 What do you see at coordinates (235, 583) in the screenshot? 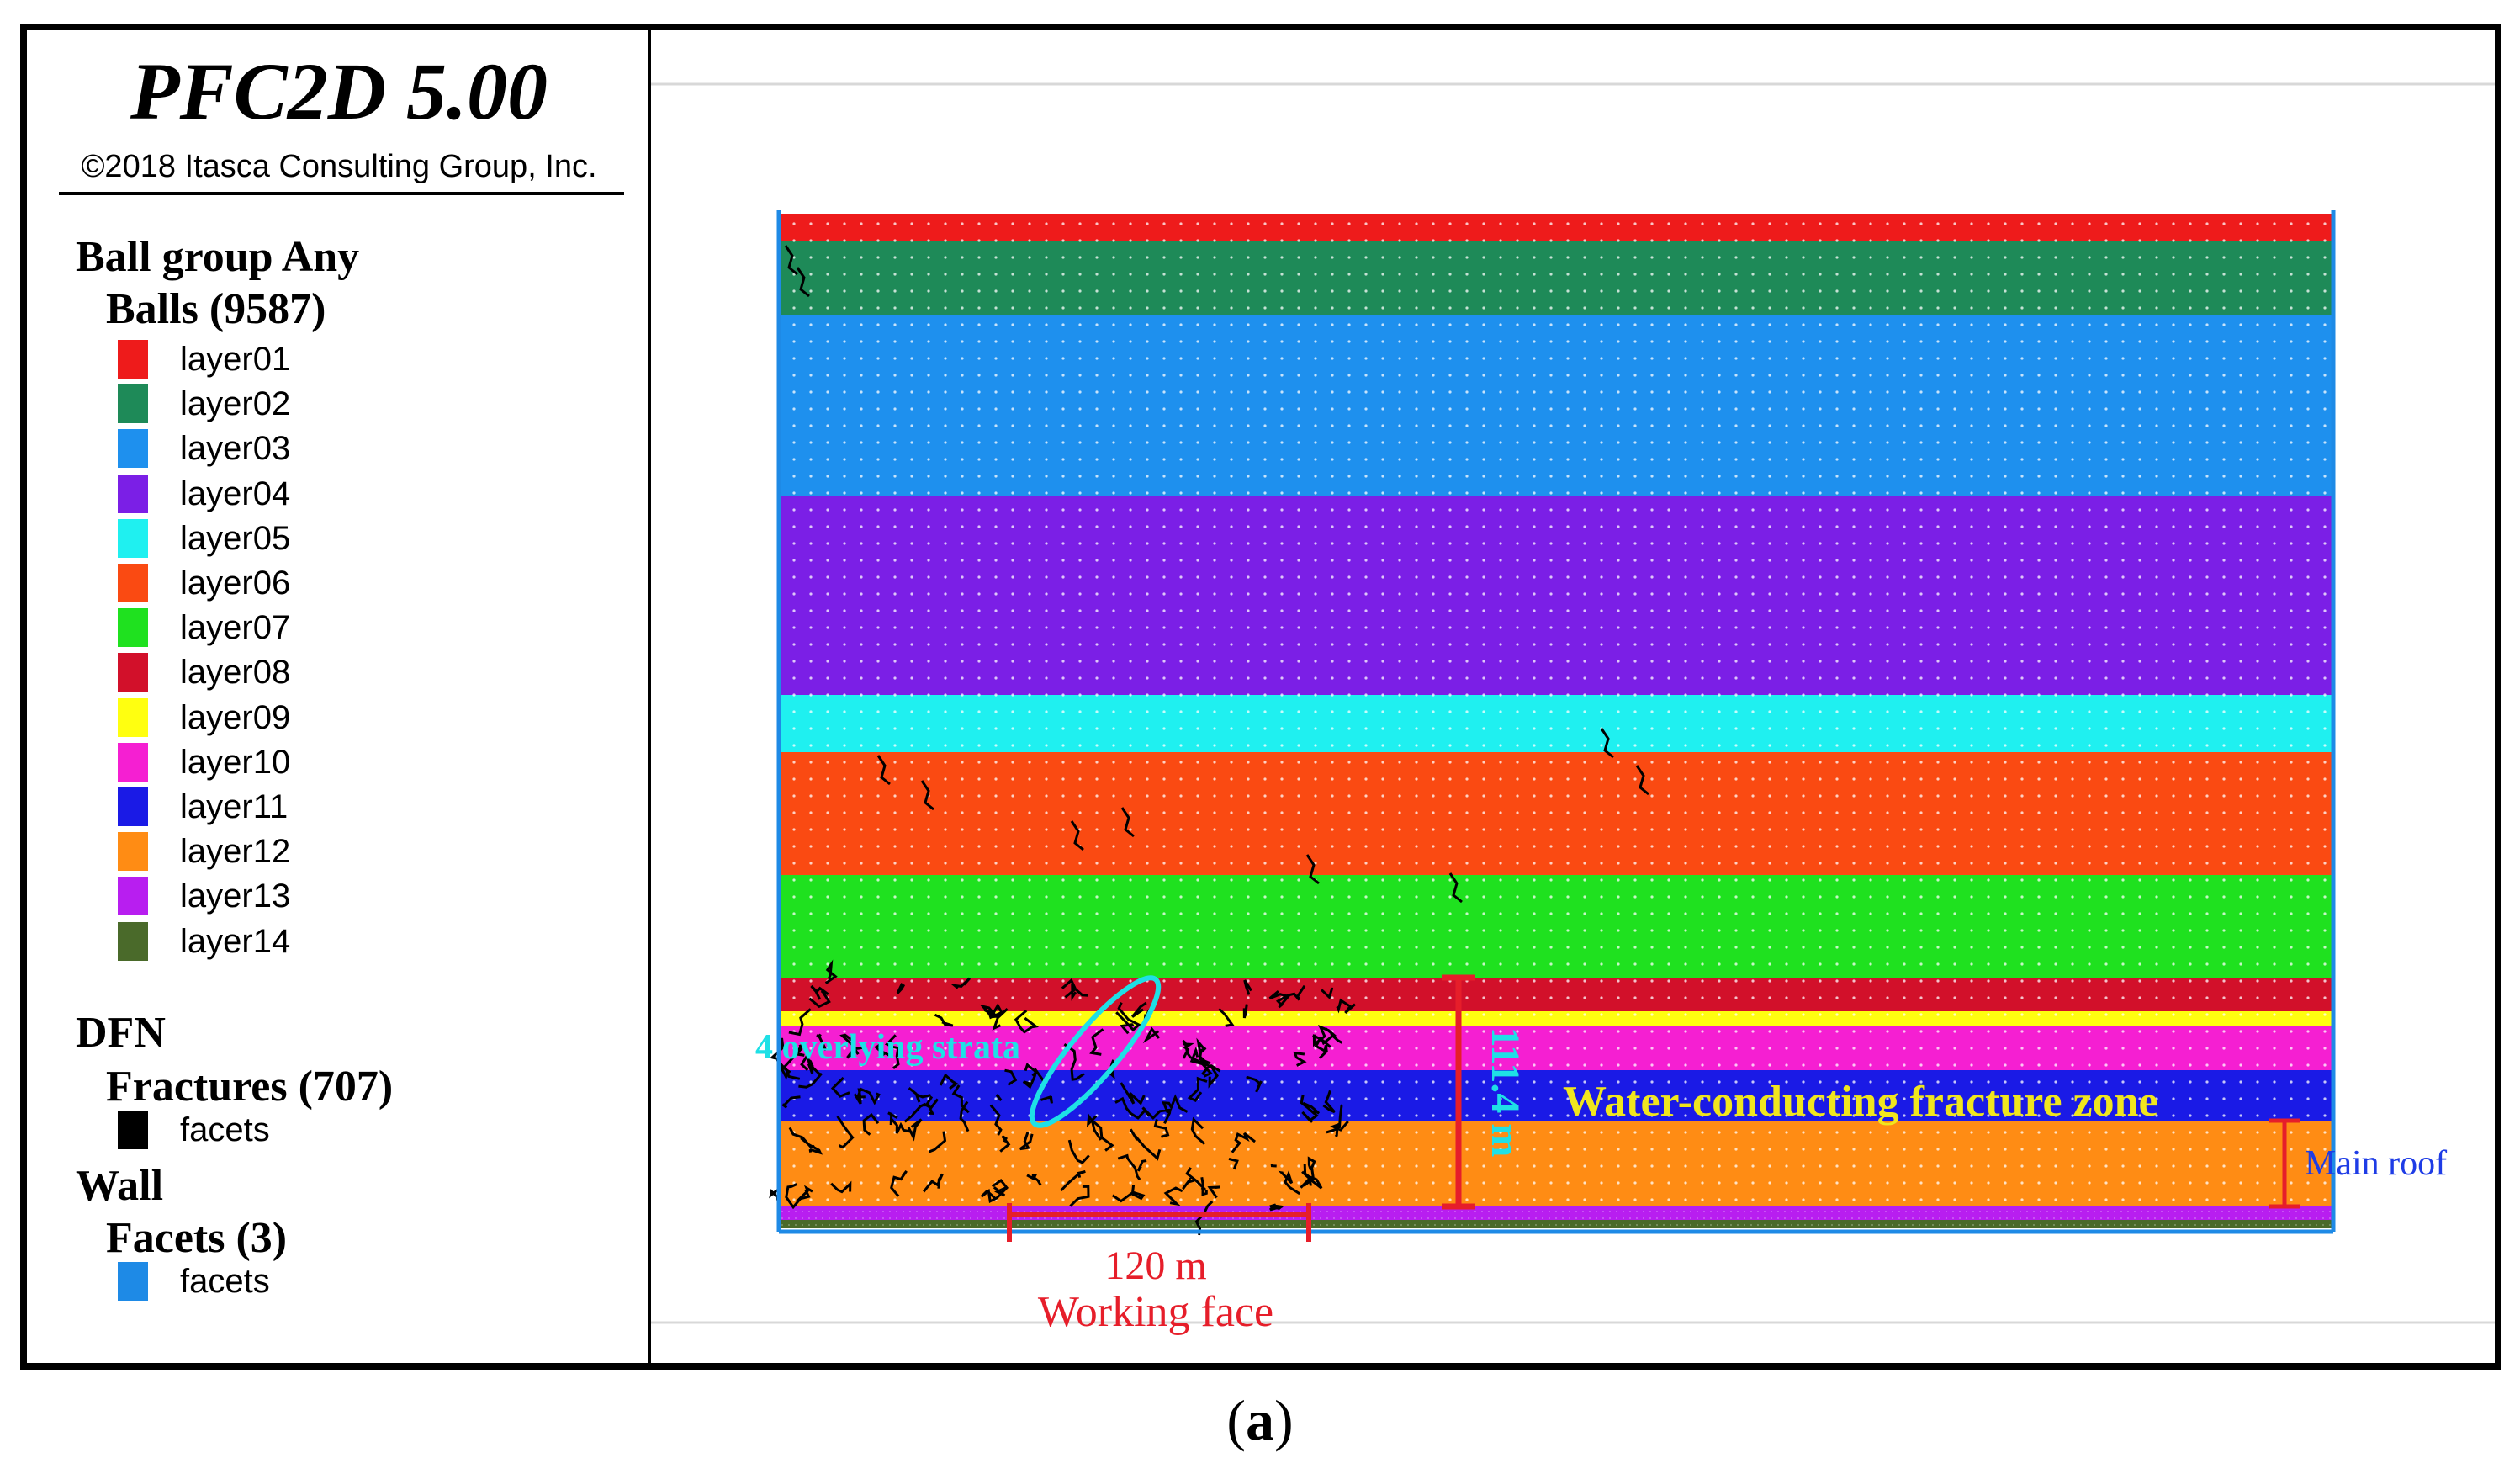
I see `layer06-label: layer06` at bounding box center [235, 583].